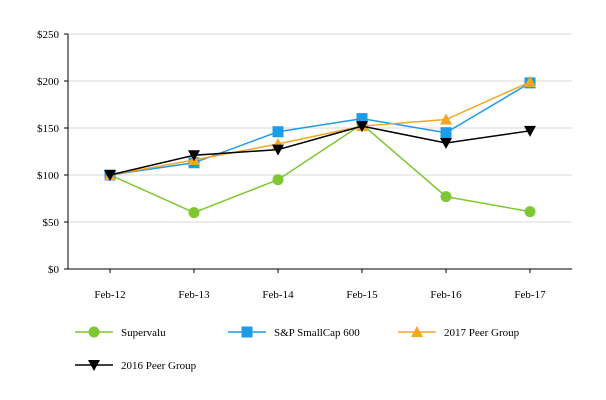 This screenshot has width=606, height=400. What do you see at coordinates (48, 176) in the screenshot?
I see `y-tick-label: $100` at bounding box center [48, 176].